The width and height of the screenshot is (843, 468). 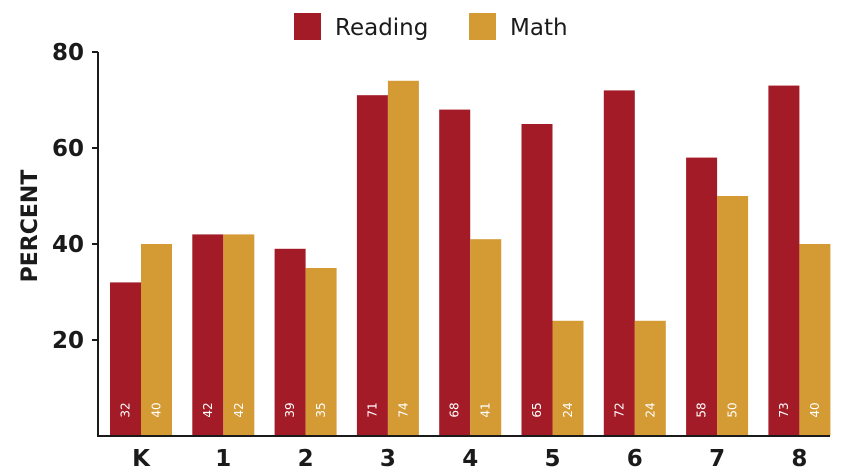 What do you see at coordinates (799, 457) in the screenshot?
I see `x-tick-label: 8` at bounding box center [799, 457].